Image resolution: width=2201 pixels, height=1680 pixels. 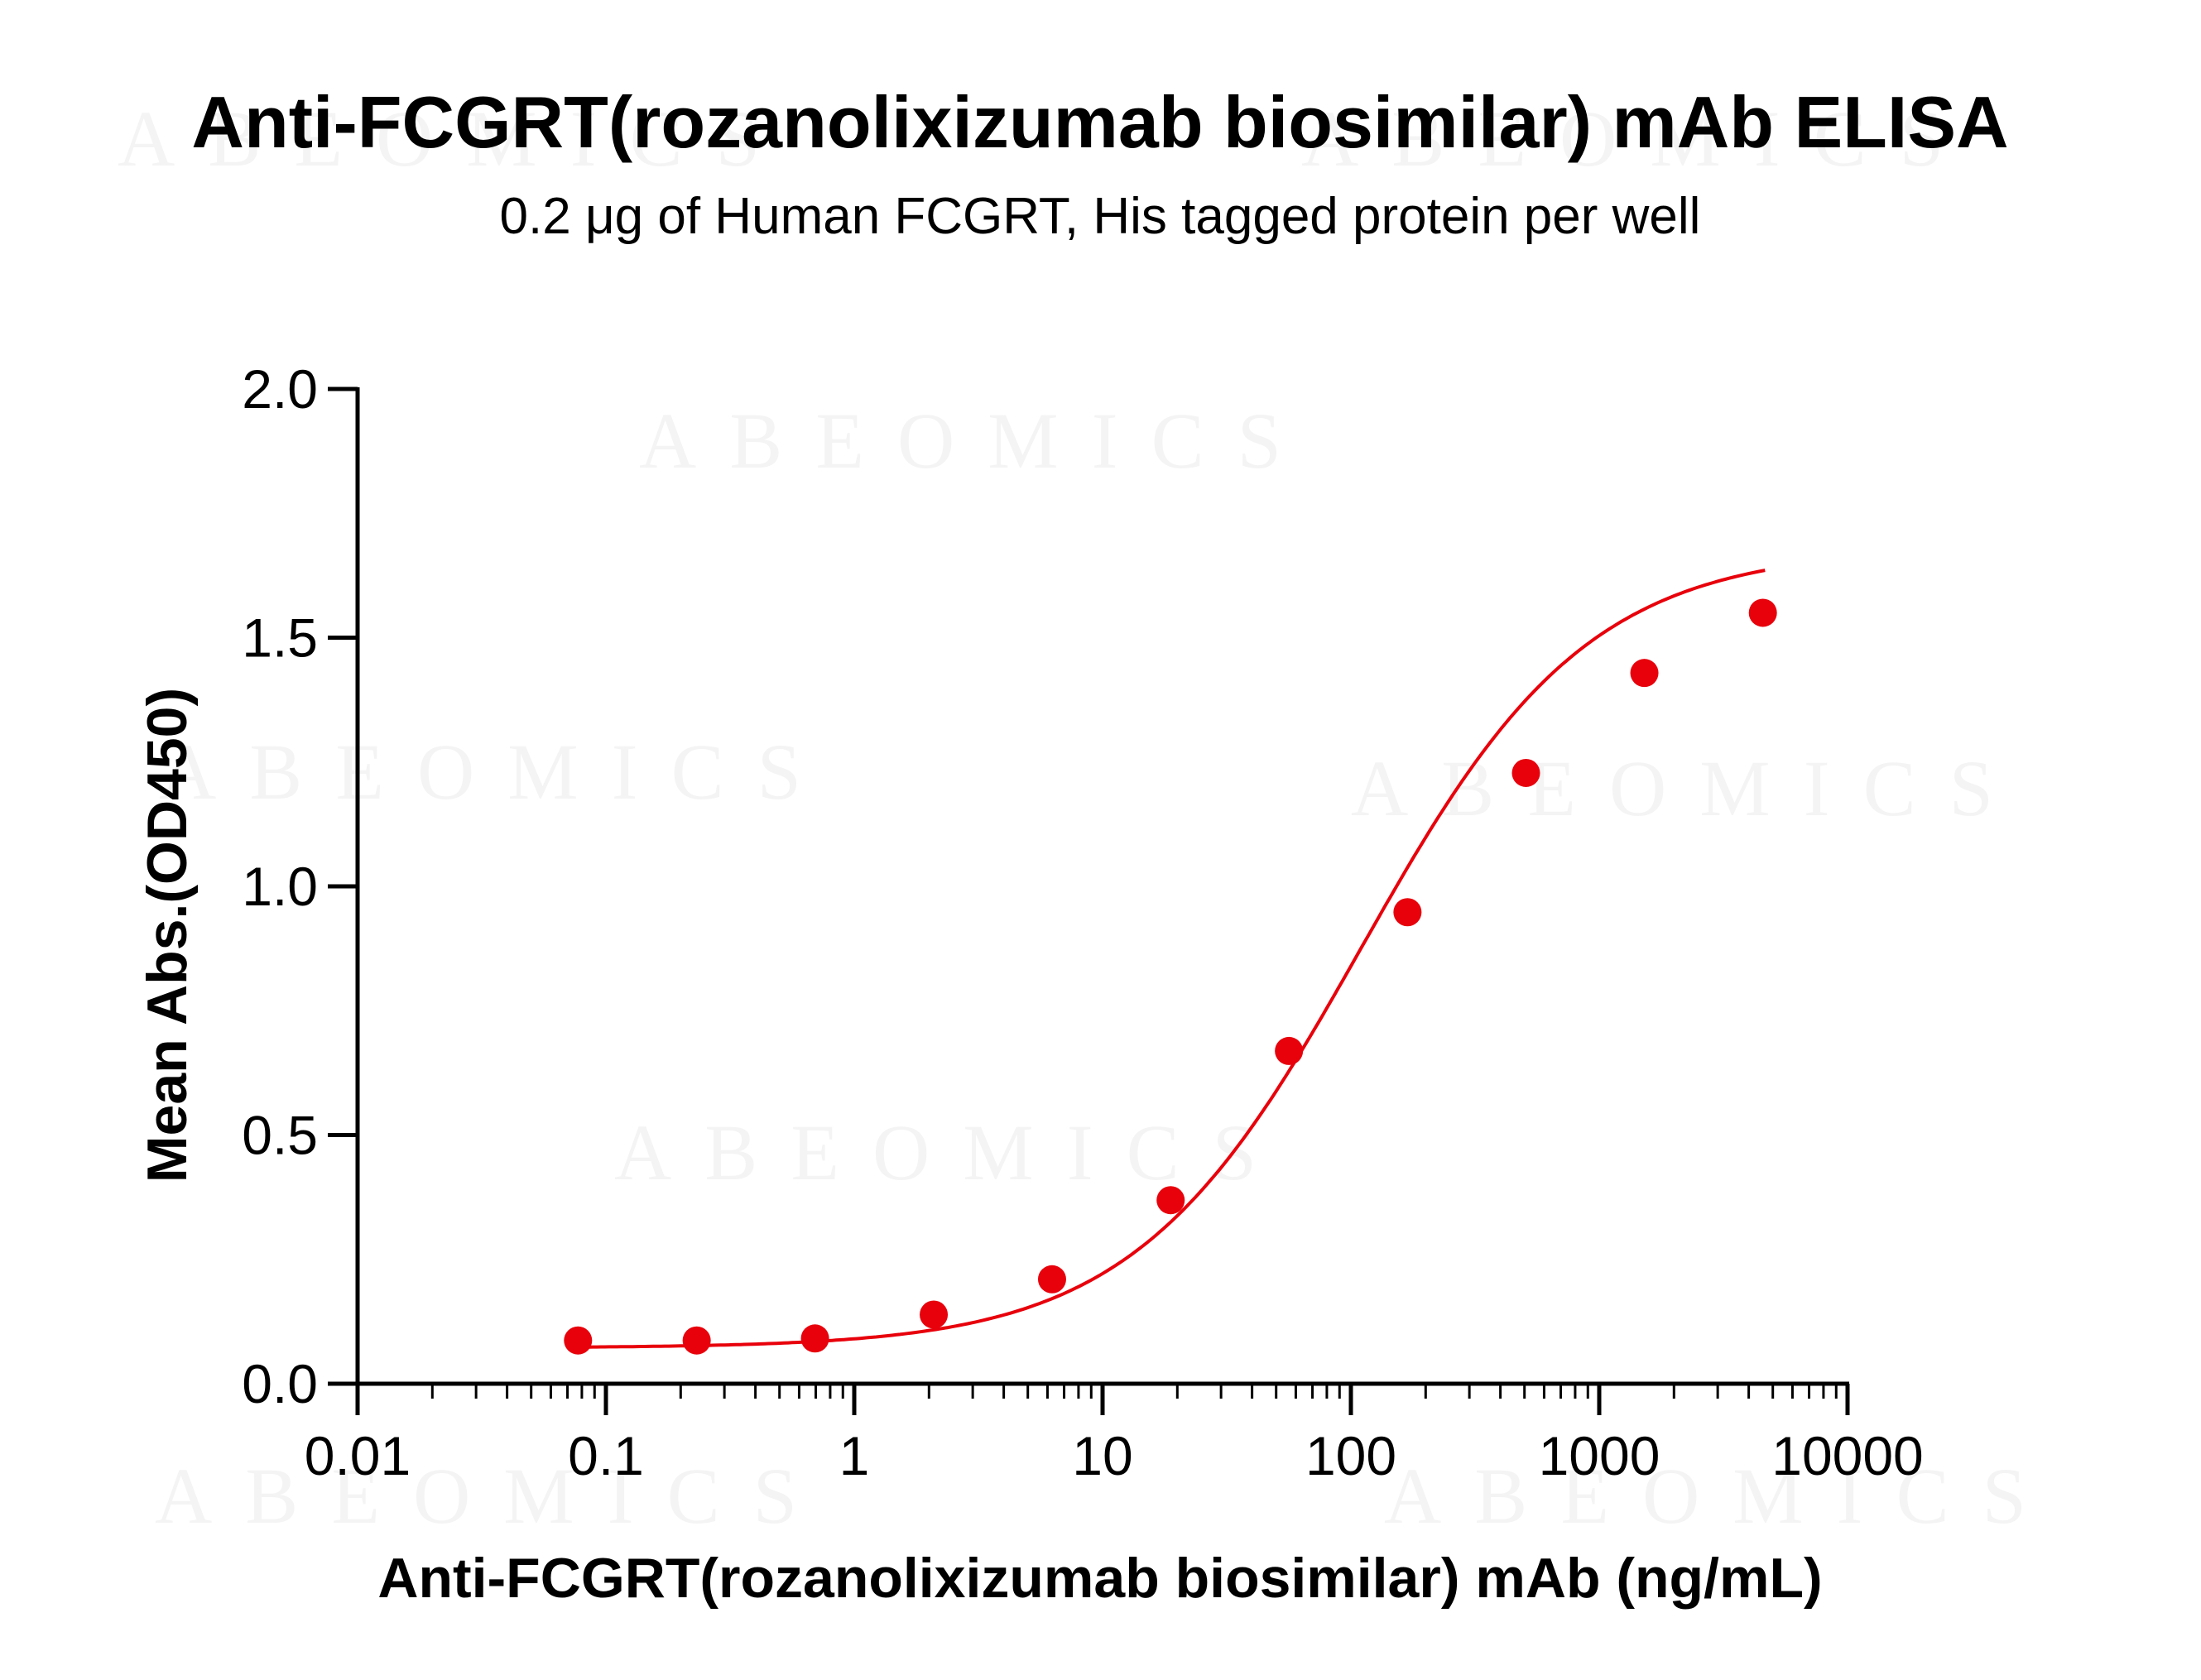 What do you see at coordinates (280, 389) in the screenshot?
I see `y-tick-label: 2.0` at bounding box center [280, 389].